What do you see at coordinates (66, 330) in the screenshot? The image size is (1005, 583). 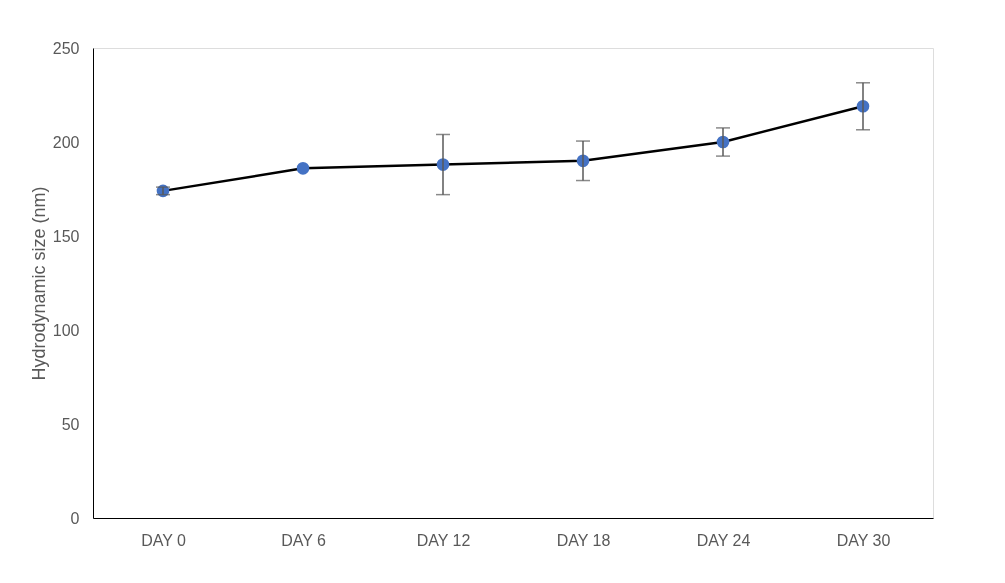 I see `y-tick-label: 100` at bounding box center [66, 330].